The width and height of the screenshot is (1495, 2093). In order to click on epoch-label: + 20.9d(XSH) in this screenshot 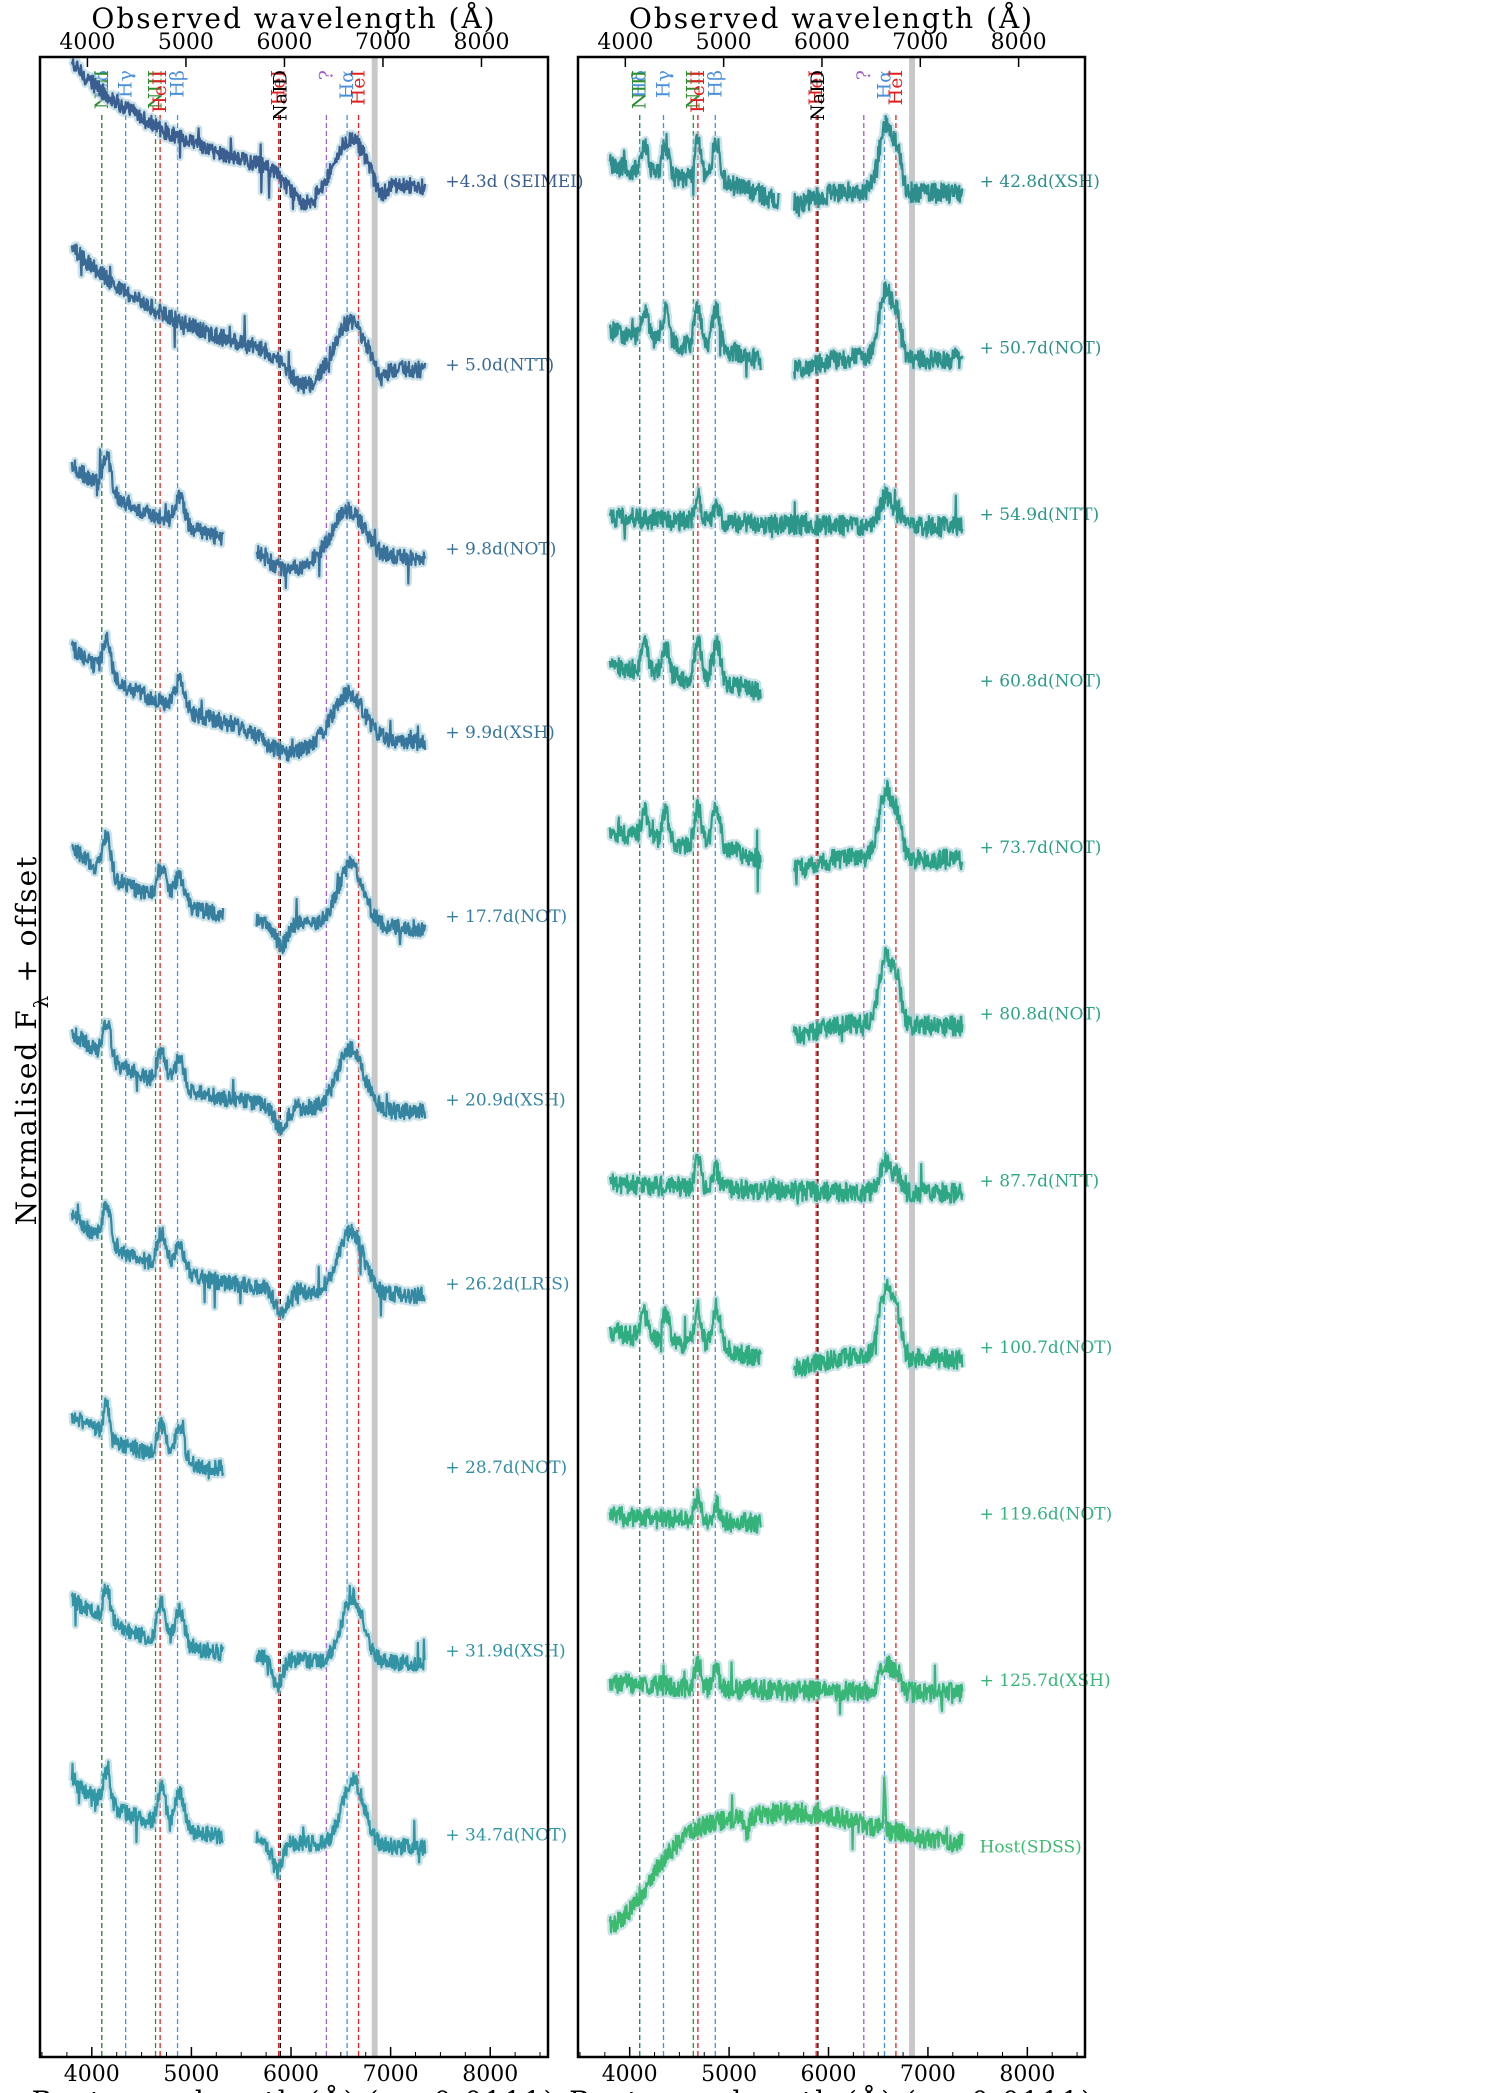, I will do `click(505, 1101)`.